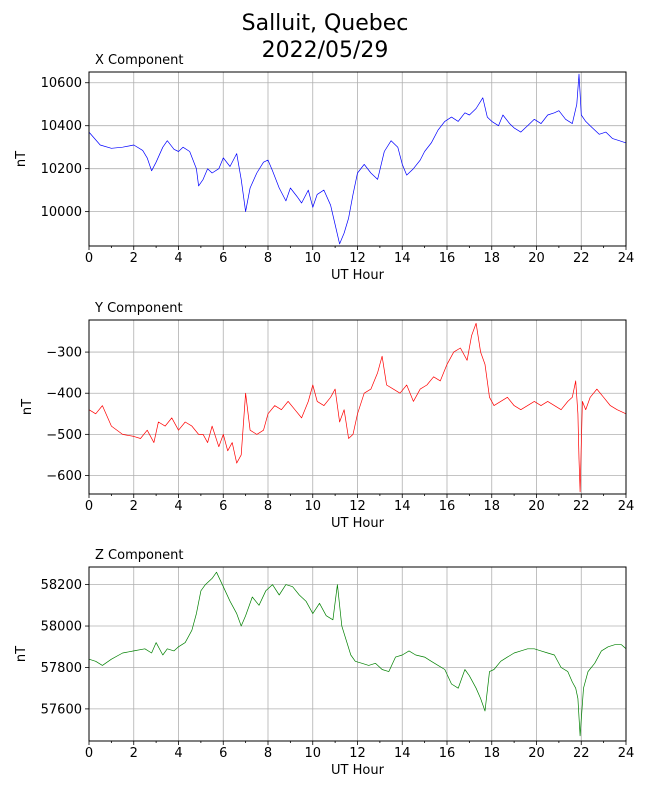 The width and height of the screenshot is (650, 800). What do you see at coordinates (61, 126) in the screenshot?
I see `y-tick-label: 10400` at bounding box center [61, 126].